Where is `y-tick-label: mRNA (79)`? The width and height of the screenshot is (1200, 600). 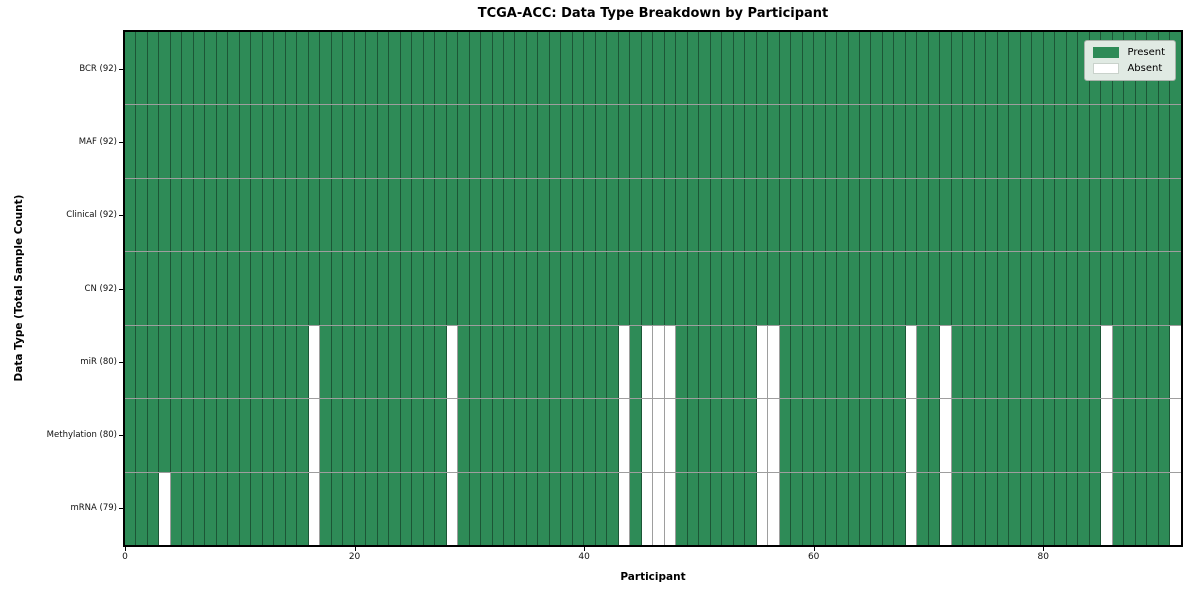 y-tick-label: mRNA (79) is located at coordinates (93, 508).